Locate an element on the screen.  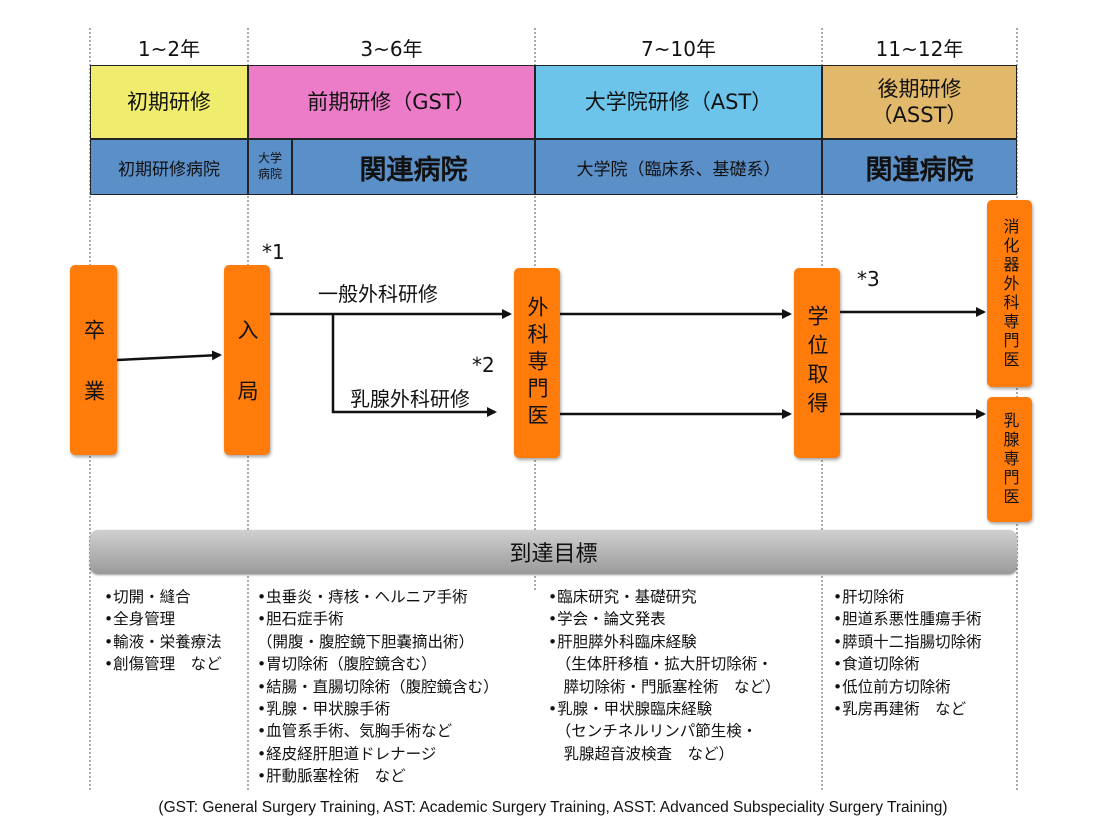
year-label-4: 11~12年 is located at coordinates (919, 49).